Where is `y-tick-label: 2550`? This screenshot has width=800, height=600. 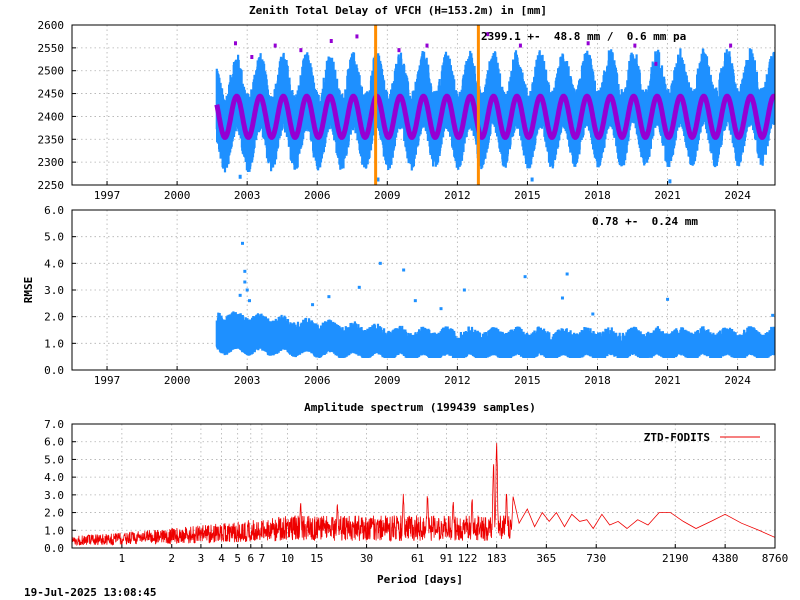
y-tick-label: 2550 is located at coordinates (51, 48).